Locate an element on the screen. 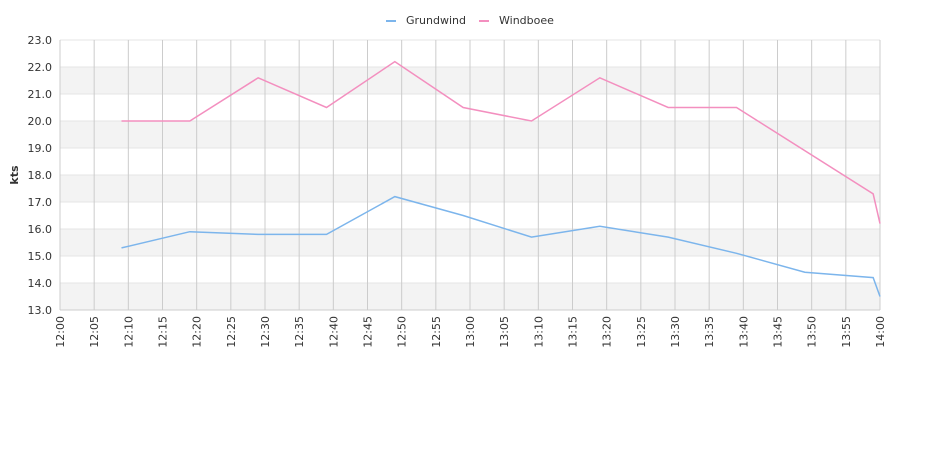 The height and width of the screenshot is (454, 940). x-tick-label: 14:00 is located at coordinates (880, 332).